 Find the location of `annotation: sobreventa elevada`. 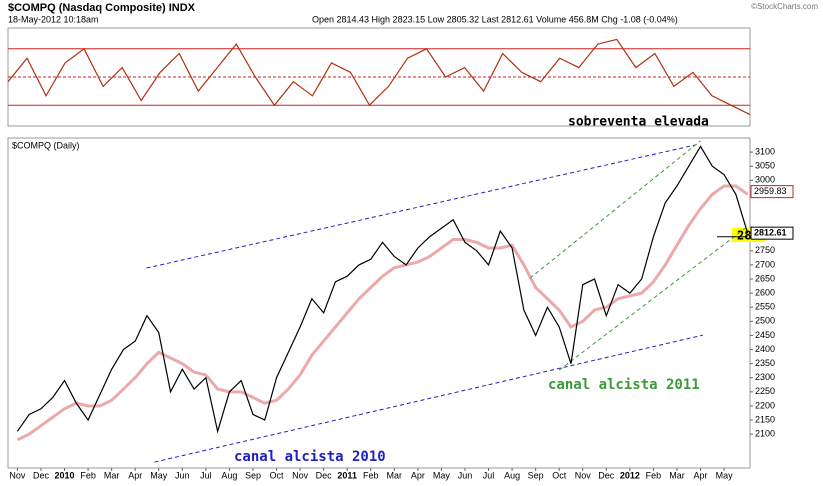

annotation: sobreventa elevada is located at coordinates (638, 122).